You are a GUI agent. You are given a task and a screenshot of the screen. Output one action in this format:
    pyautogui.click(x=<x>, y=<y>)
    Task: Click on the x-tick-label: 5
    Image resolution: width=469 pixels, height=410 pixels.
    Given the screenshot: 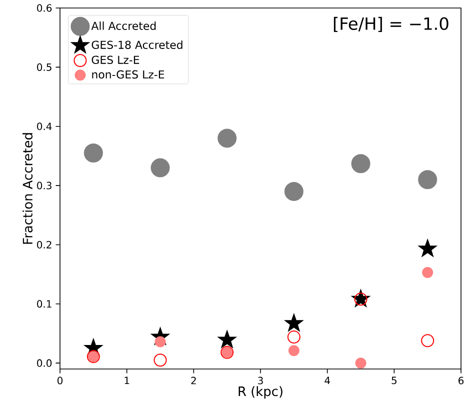 What is the action you would take?
    pyautogui.click(x=394, y=380)
    